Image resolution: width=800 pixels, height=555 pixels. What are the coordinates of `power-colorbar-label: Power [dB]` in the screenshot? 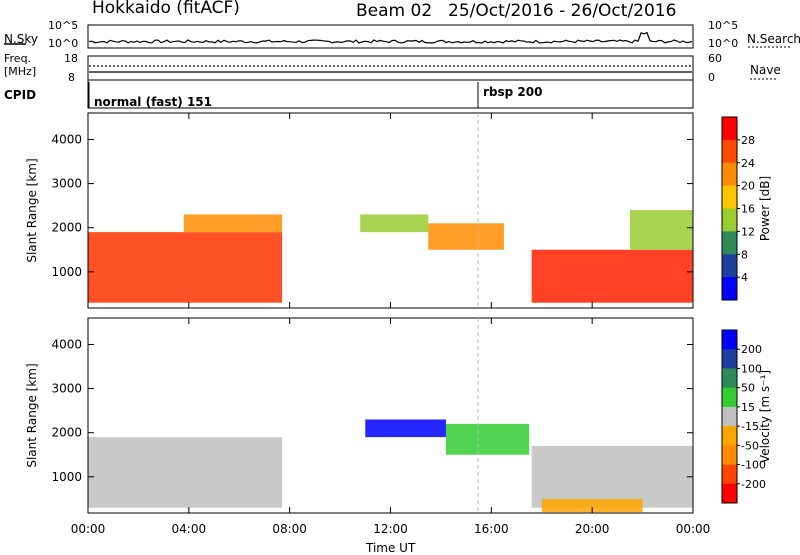 It's located at (765, 208).